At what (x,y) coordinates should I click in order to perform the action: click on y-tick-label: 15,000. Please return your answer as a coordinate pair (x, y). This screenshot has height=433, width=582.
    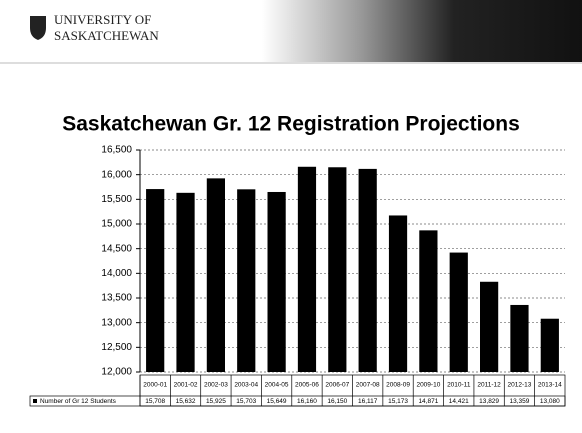
    Looking at the image, I should click on (116, 224).